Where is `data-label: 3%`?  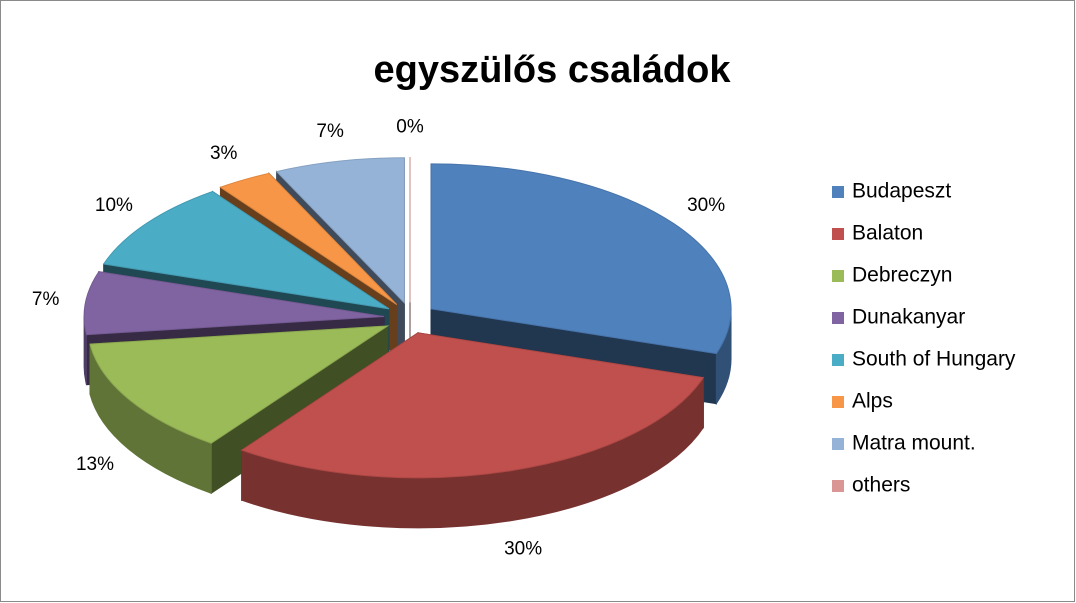
data-label: 3% is located at coordinates (224, 153).